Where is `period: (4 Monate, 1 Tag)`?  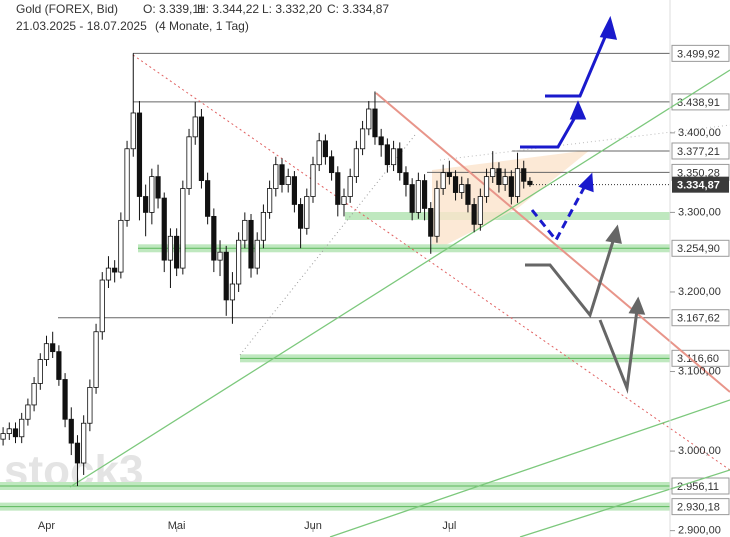 period: (4 Monate, 1 Tag) is located at coordinates (202, 26).